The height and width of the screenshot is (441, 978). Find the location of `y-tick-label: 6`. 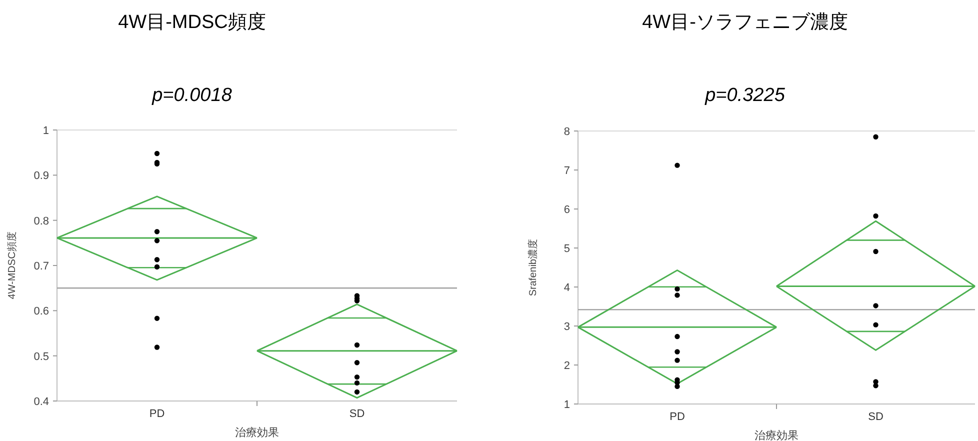

y-tick-label: 6 is located at coordinates (567, 210).